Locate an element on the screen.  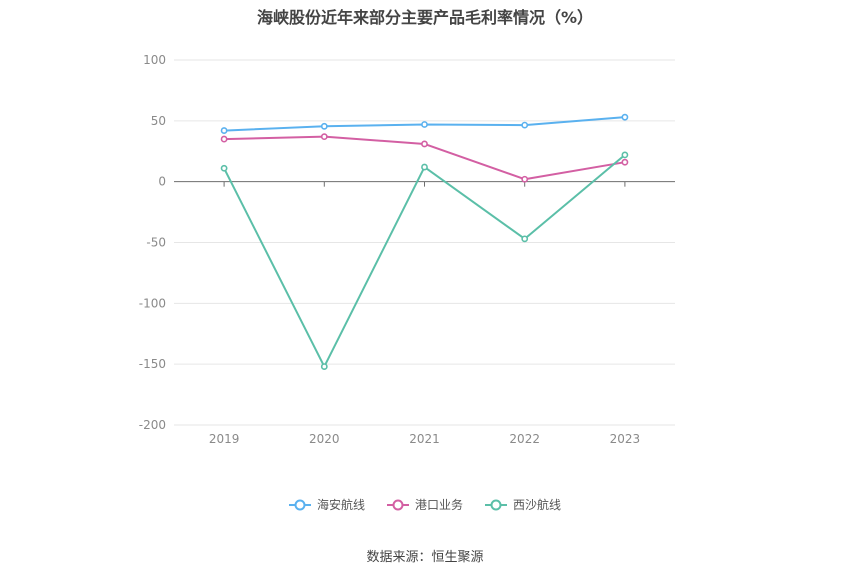
legend-label: 西沙航线 is located at coordinates (537, 505).